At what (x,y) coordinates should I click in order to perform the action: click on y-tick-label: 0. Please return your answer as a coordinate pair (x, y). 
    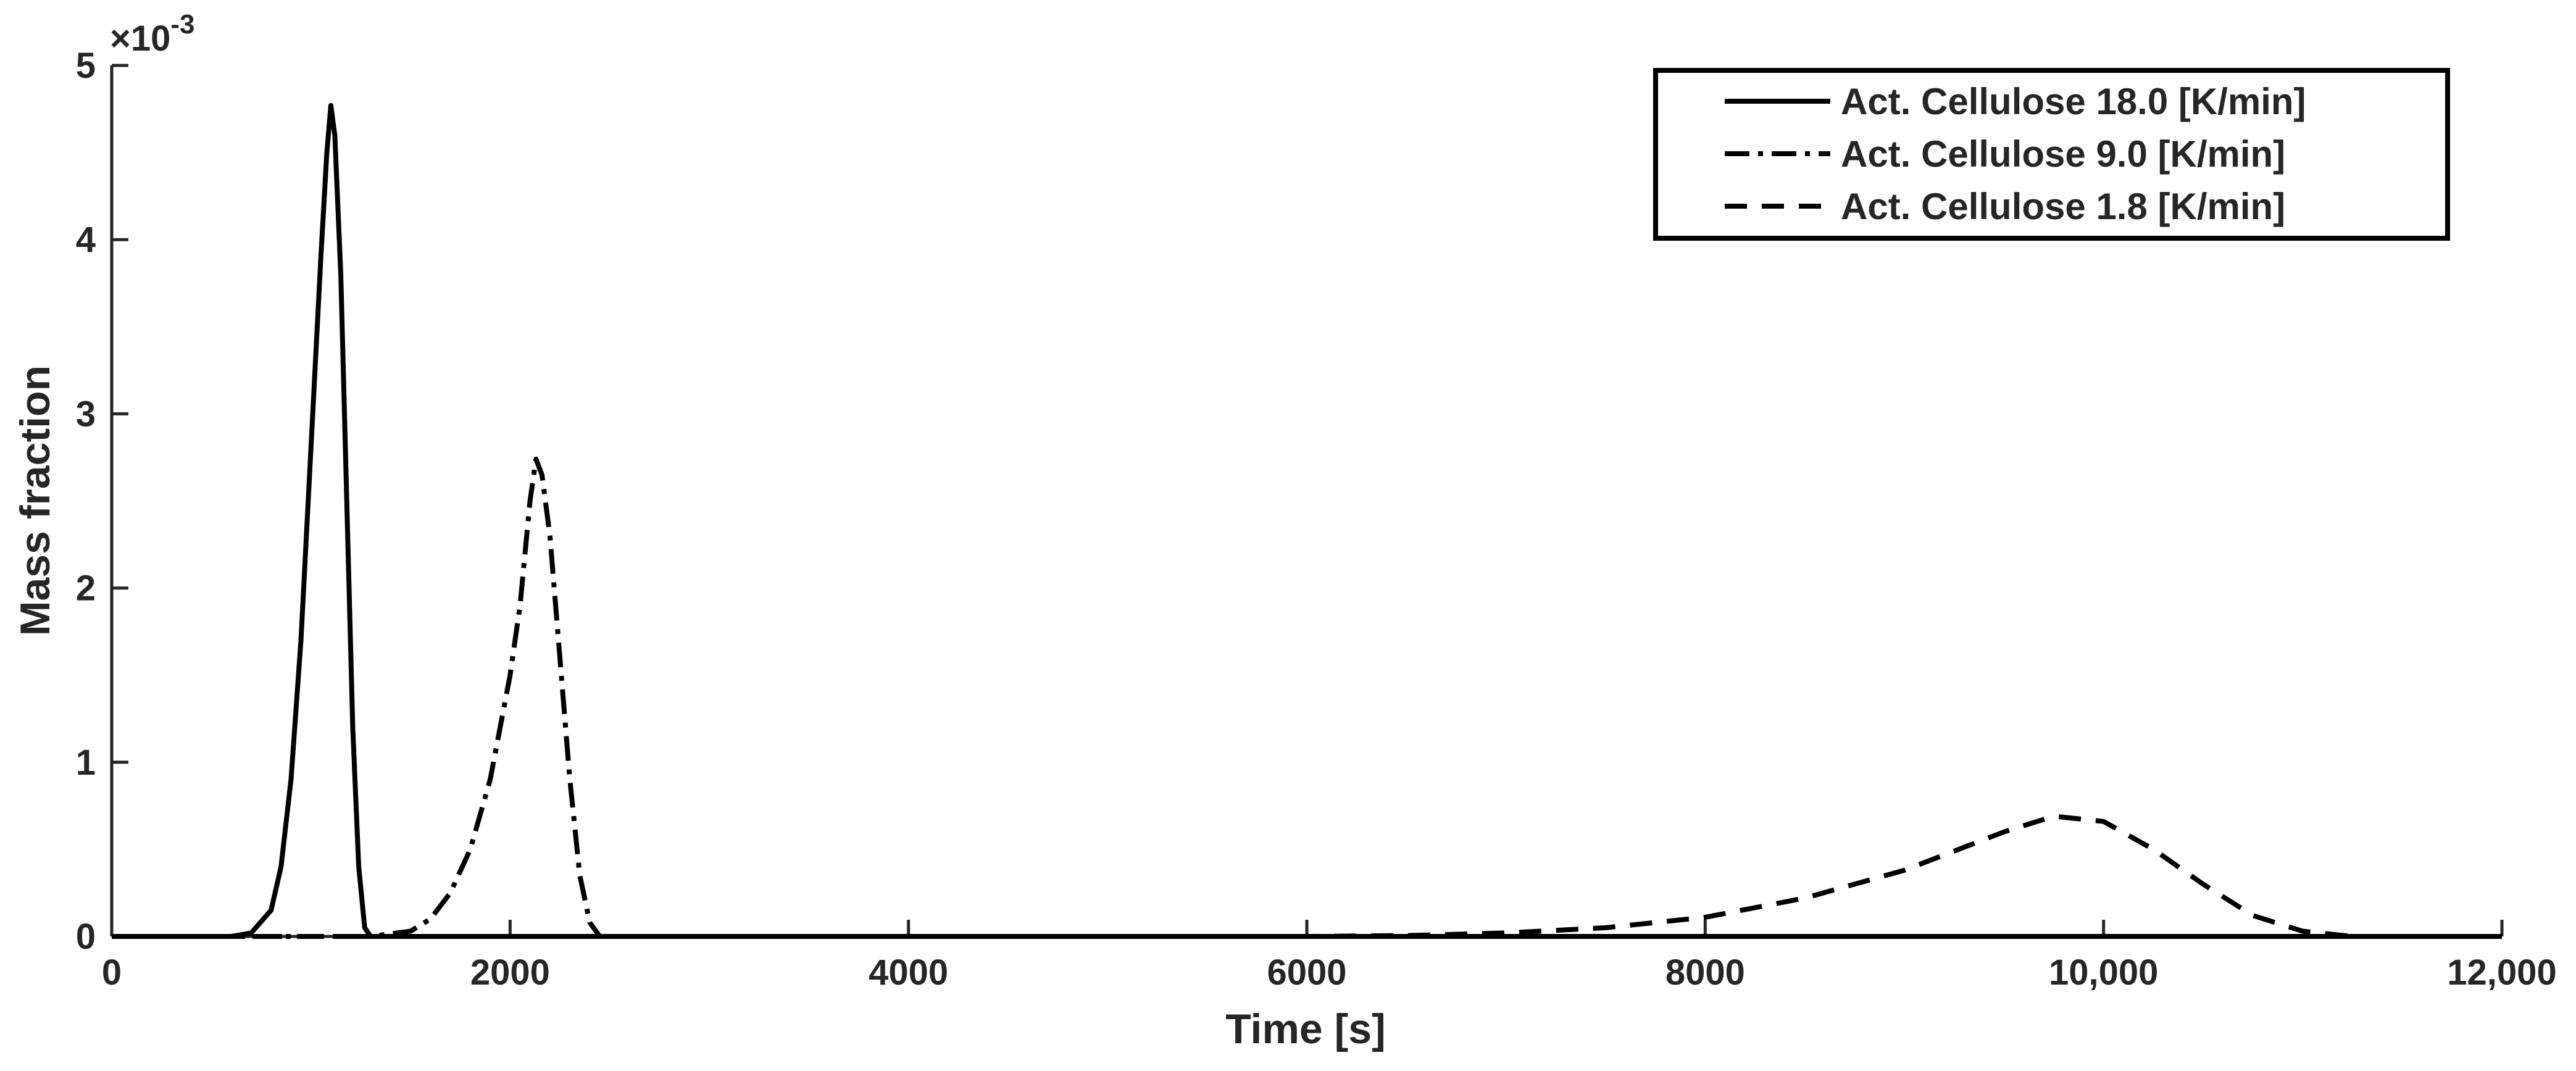
    Looking at the image, I should click on (86, 937).